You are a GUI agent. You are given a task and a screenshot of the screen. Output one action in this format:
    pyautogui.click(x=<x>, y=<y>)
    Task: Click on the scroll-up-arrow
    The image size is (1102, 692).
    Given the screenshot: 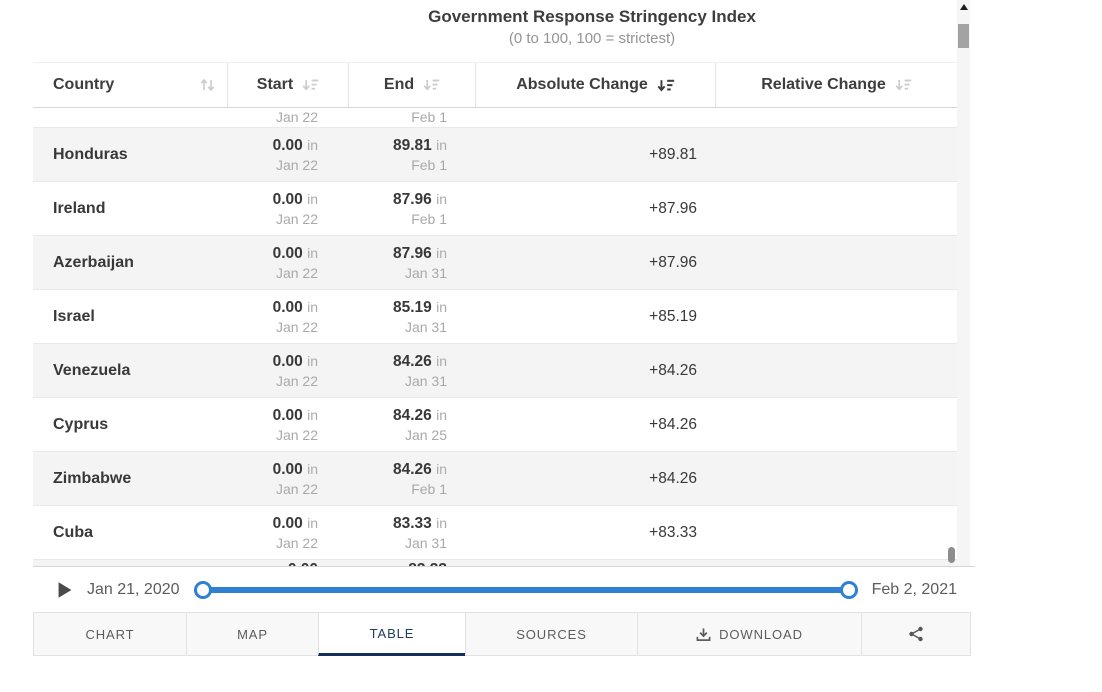 What is the action you would take?
    pyautogui.click(x=963, y=7)
    